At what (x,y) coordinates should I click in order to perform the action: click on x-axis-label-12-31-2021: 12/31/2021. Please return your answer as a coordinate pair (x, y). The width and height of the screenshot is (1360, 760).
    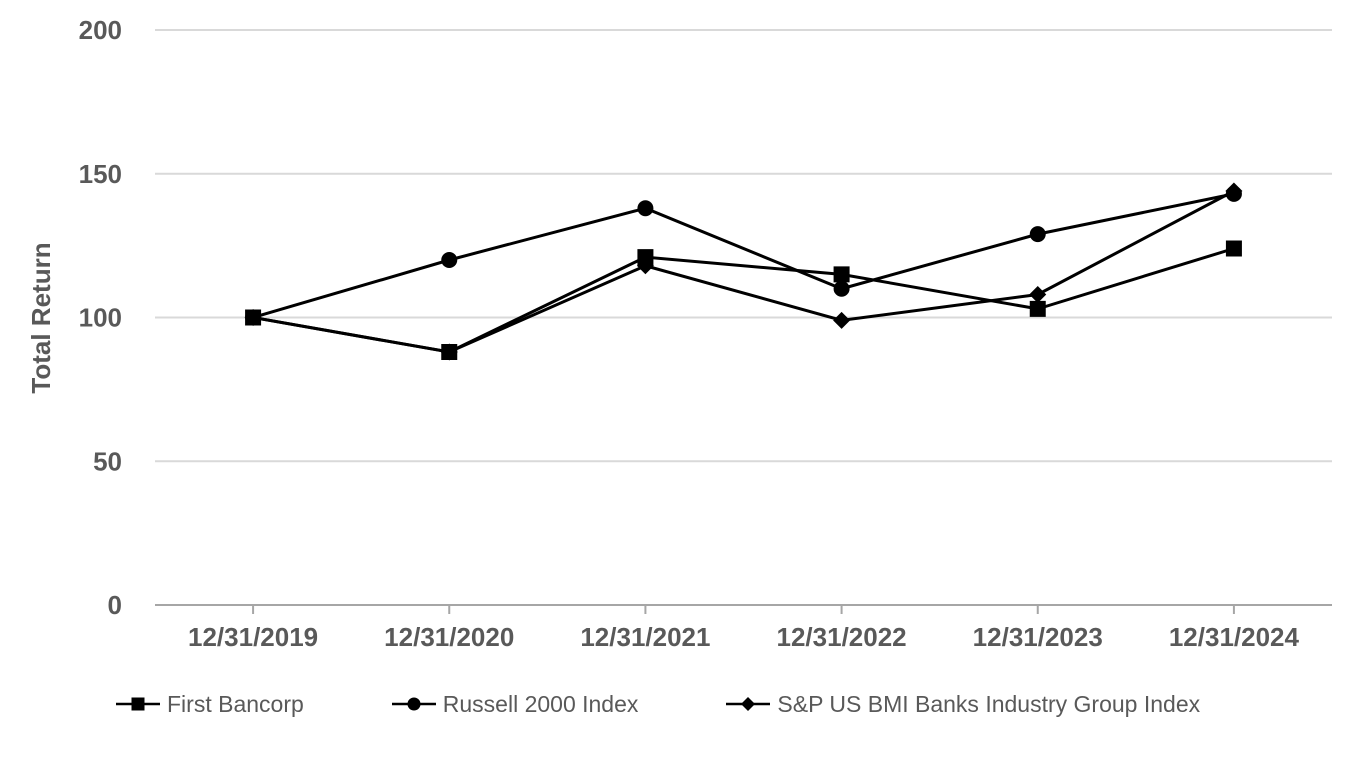
    Looking at the image, I should click on (645, 637).